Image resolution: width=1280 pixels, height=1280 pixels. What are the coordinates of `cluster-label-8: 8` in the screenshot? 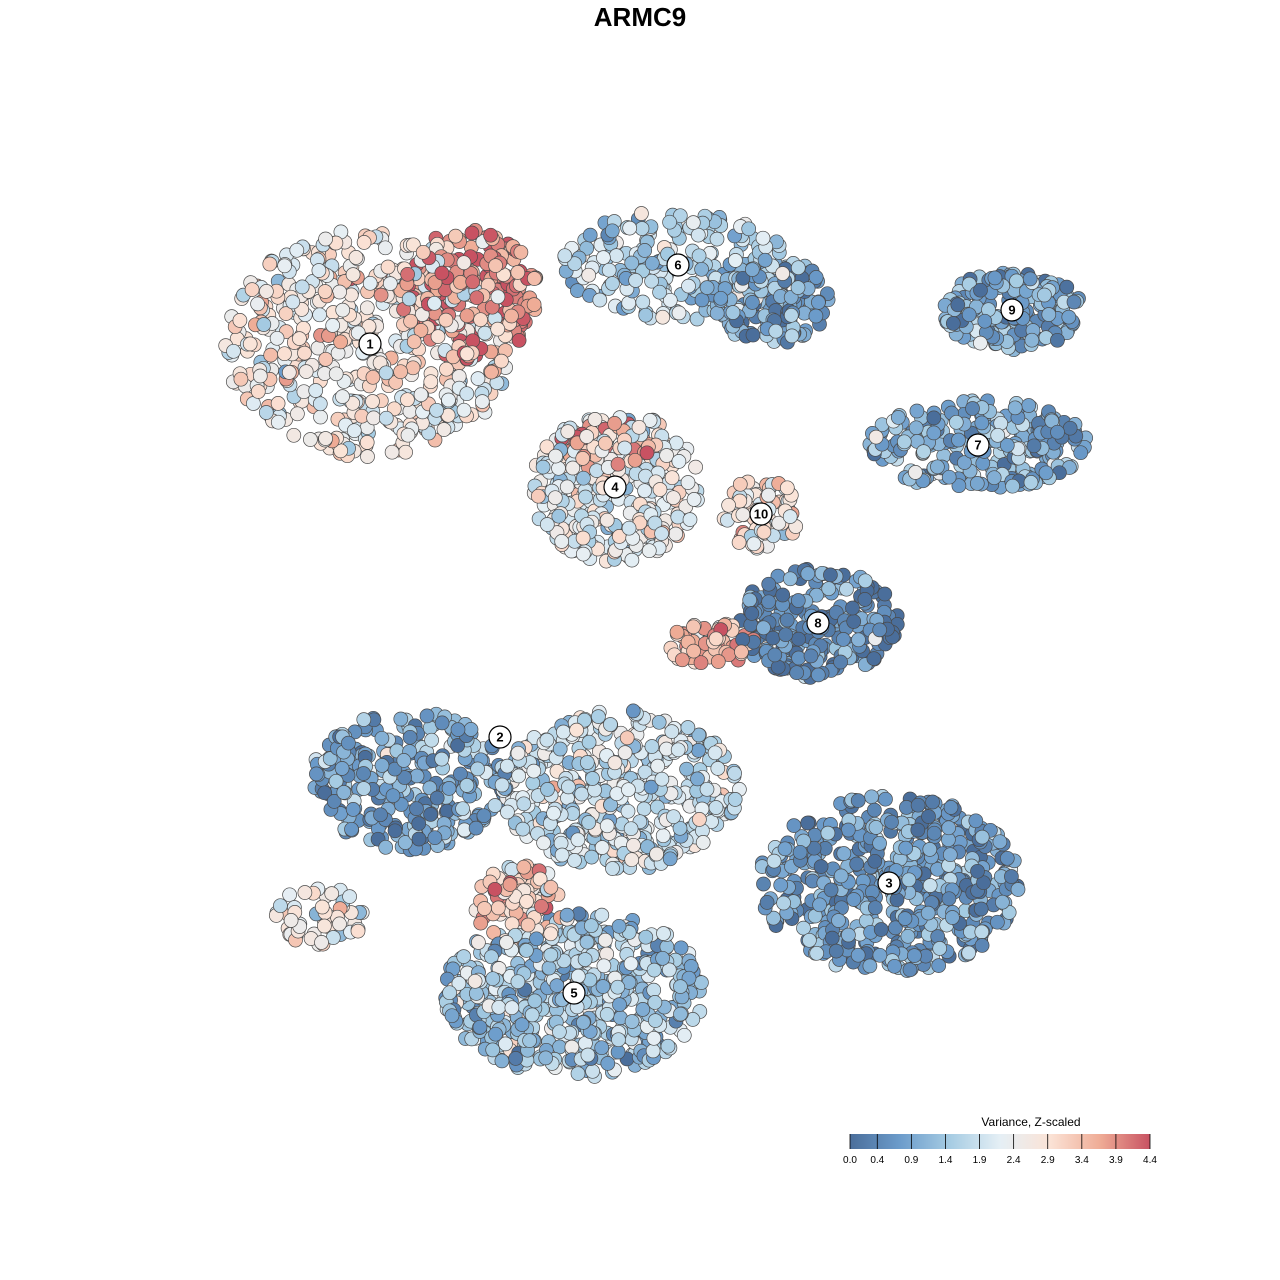 It's located at (818, 623).